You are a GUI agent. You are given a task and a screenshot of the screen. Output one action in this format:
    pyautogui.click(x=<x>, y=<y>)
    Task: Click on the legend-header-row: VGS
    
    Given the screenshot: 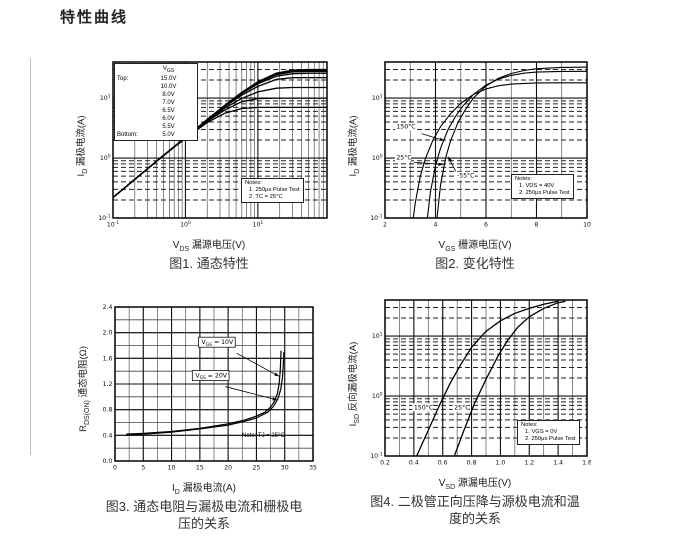 What is the action you would take?
    pyautogui.click(x=156, y=70)
    